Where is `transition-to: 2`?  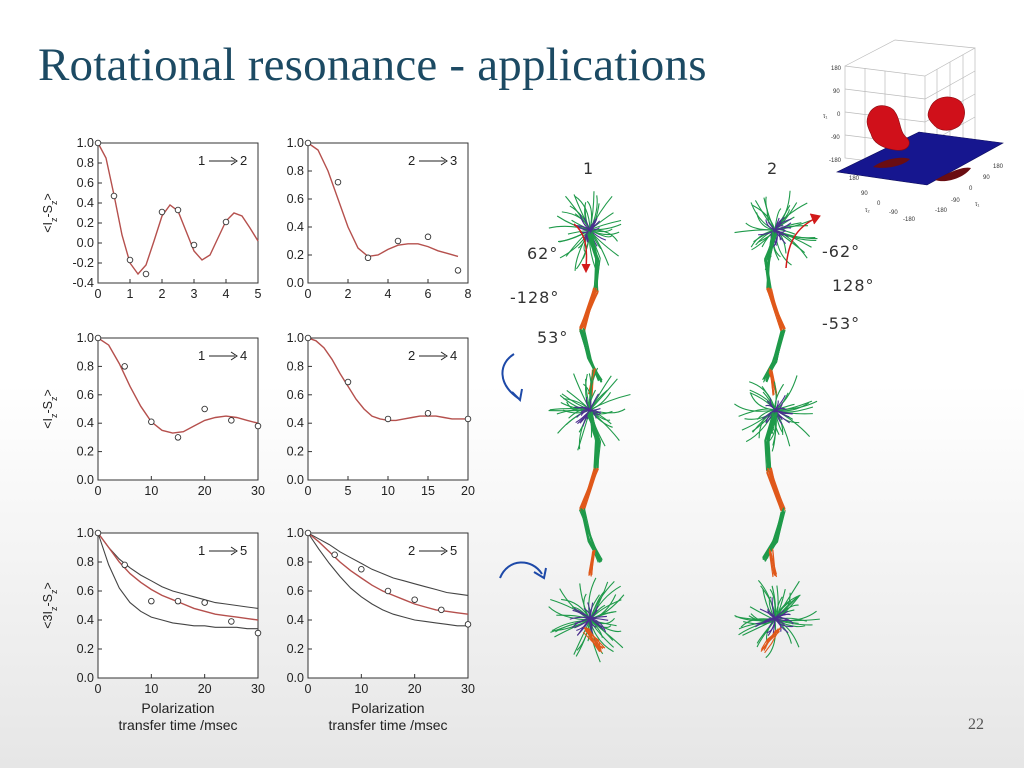
transition-to: 2 is located at coordinates (243, 160).